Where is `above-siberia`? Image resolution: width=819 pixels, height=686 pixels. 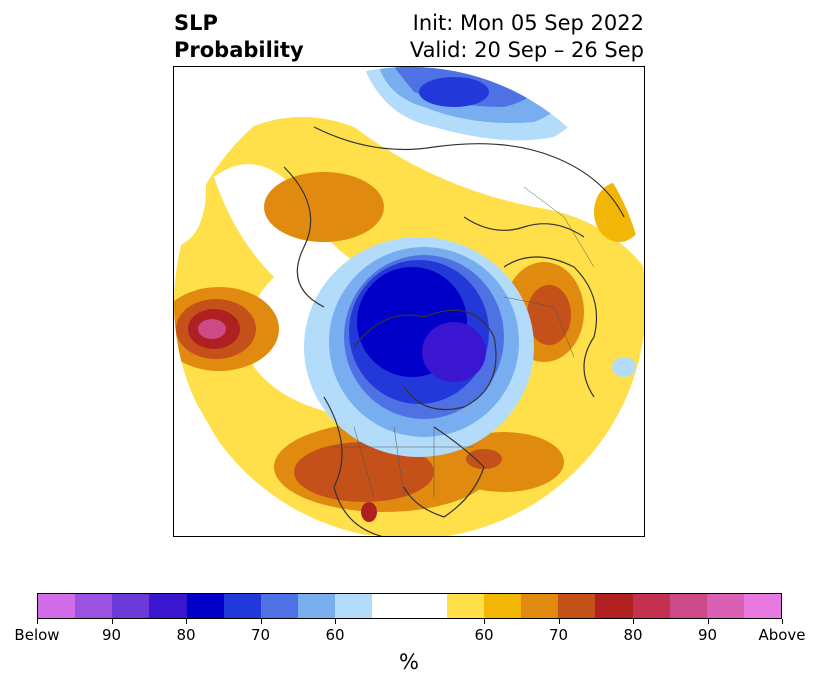
above-siberia is located at coordinates (324, 207).